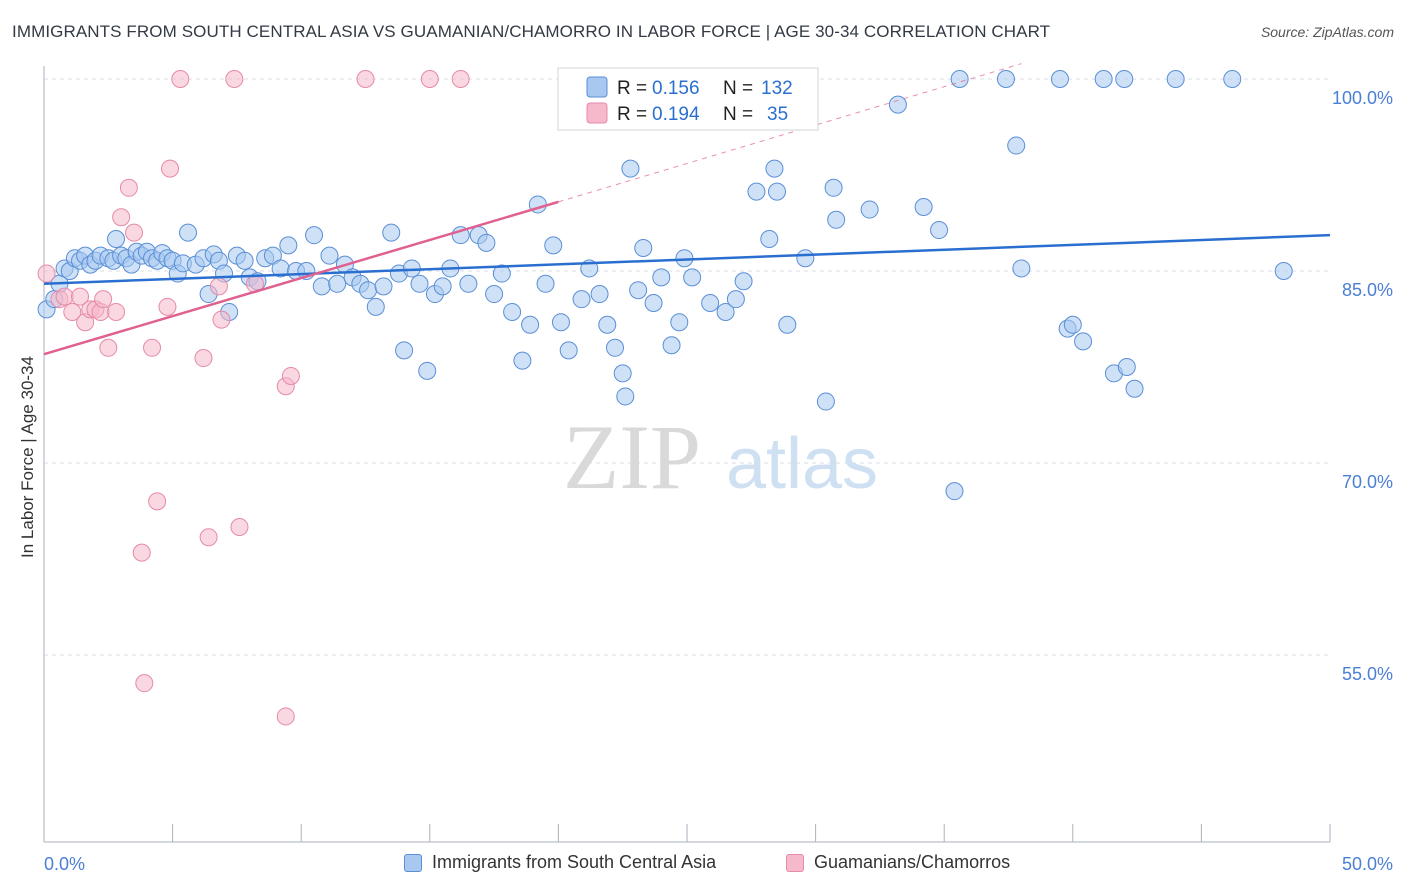 The height and width of the screenshot is (892, 1406). I want to click on x-tick-label-max: 50.0%, so click(1367, 864).